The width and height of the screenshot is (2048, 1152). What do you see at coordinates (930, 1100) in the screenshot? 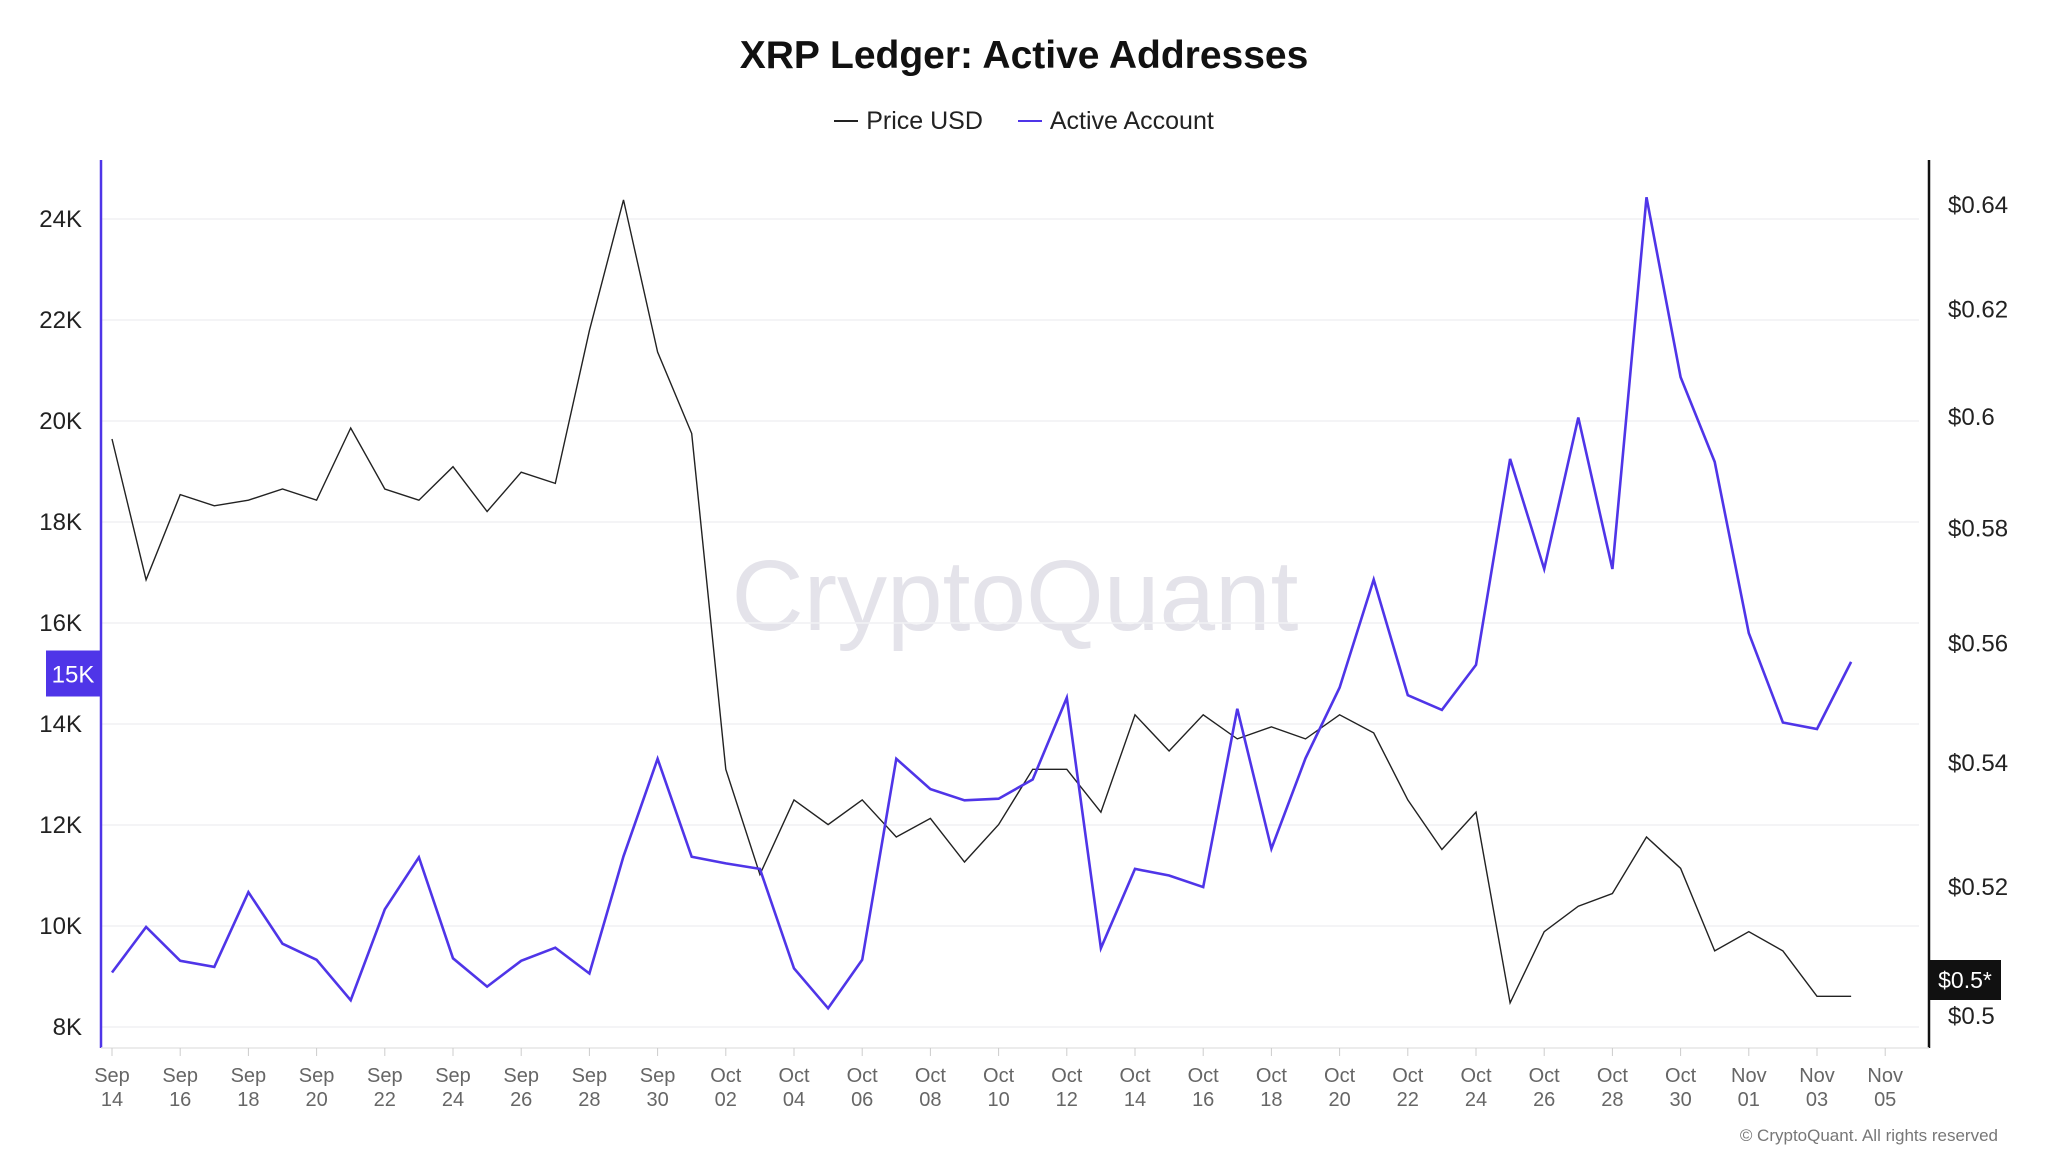
I see `x-tick-label-day: 08` at bounding box center [930, 1100].